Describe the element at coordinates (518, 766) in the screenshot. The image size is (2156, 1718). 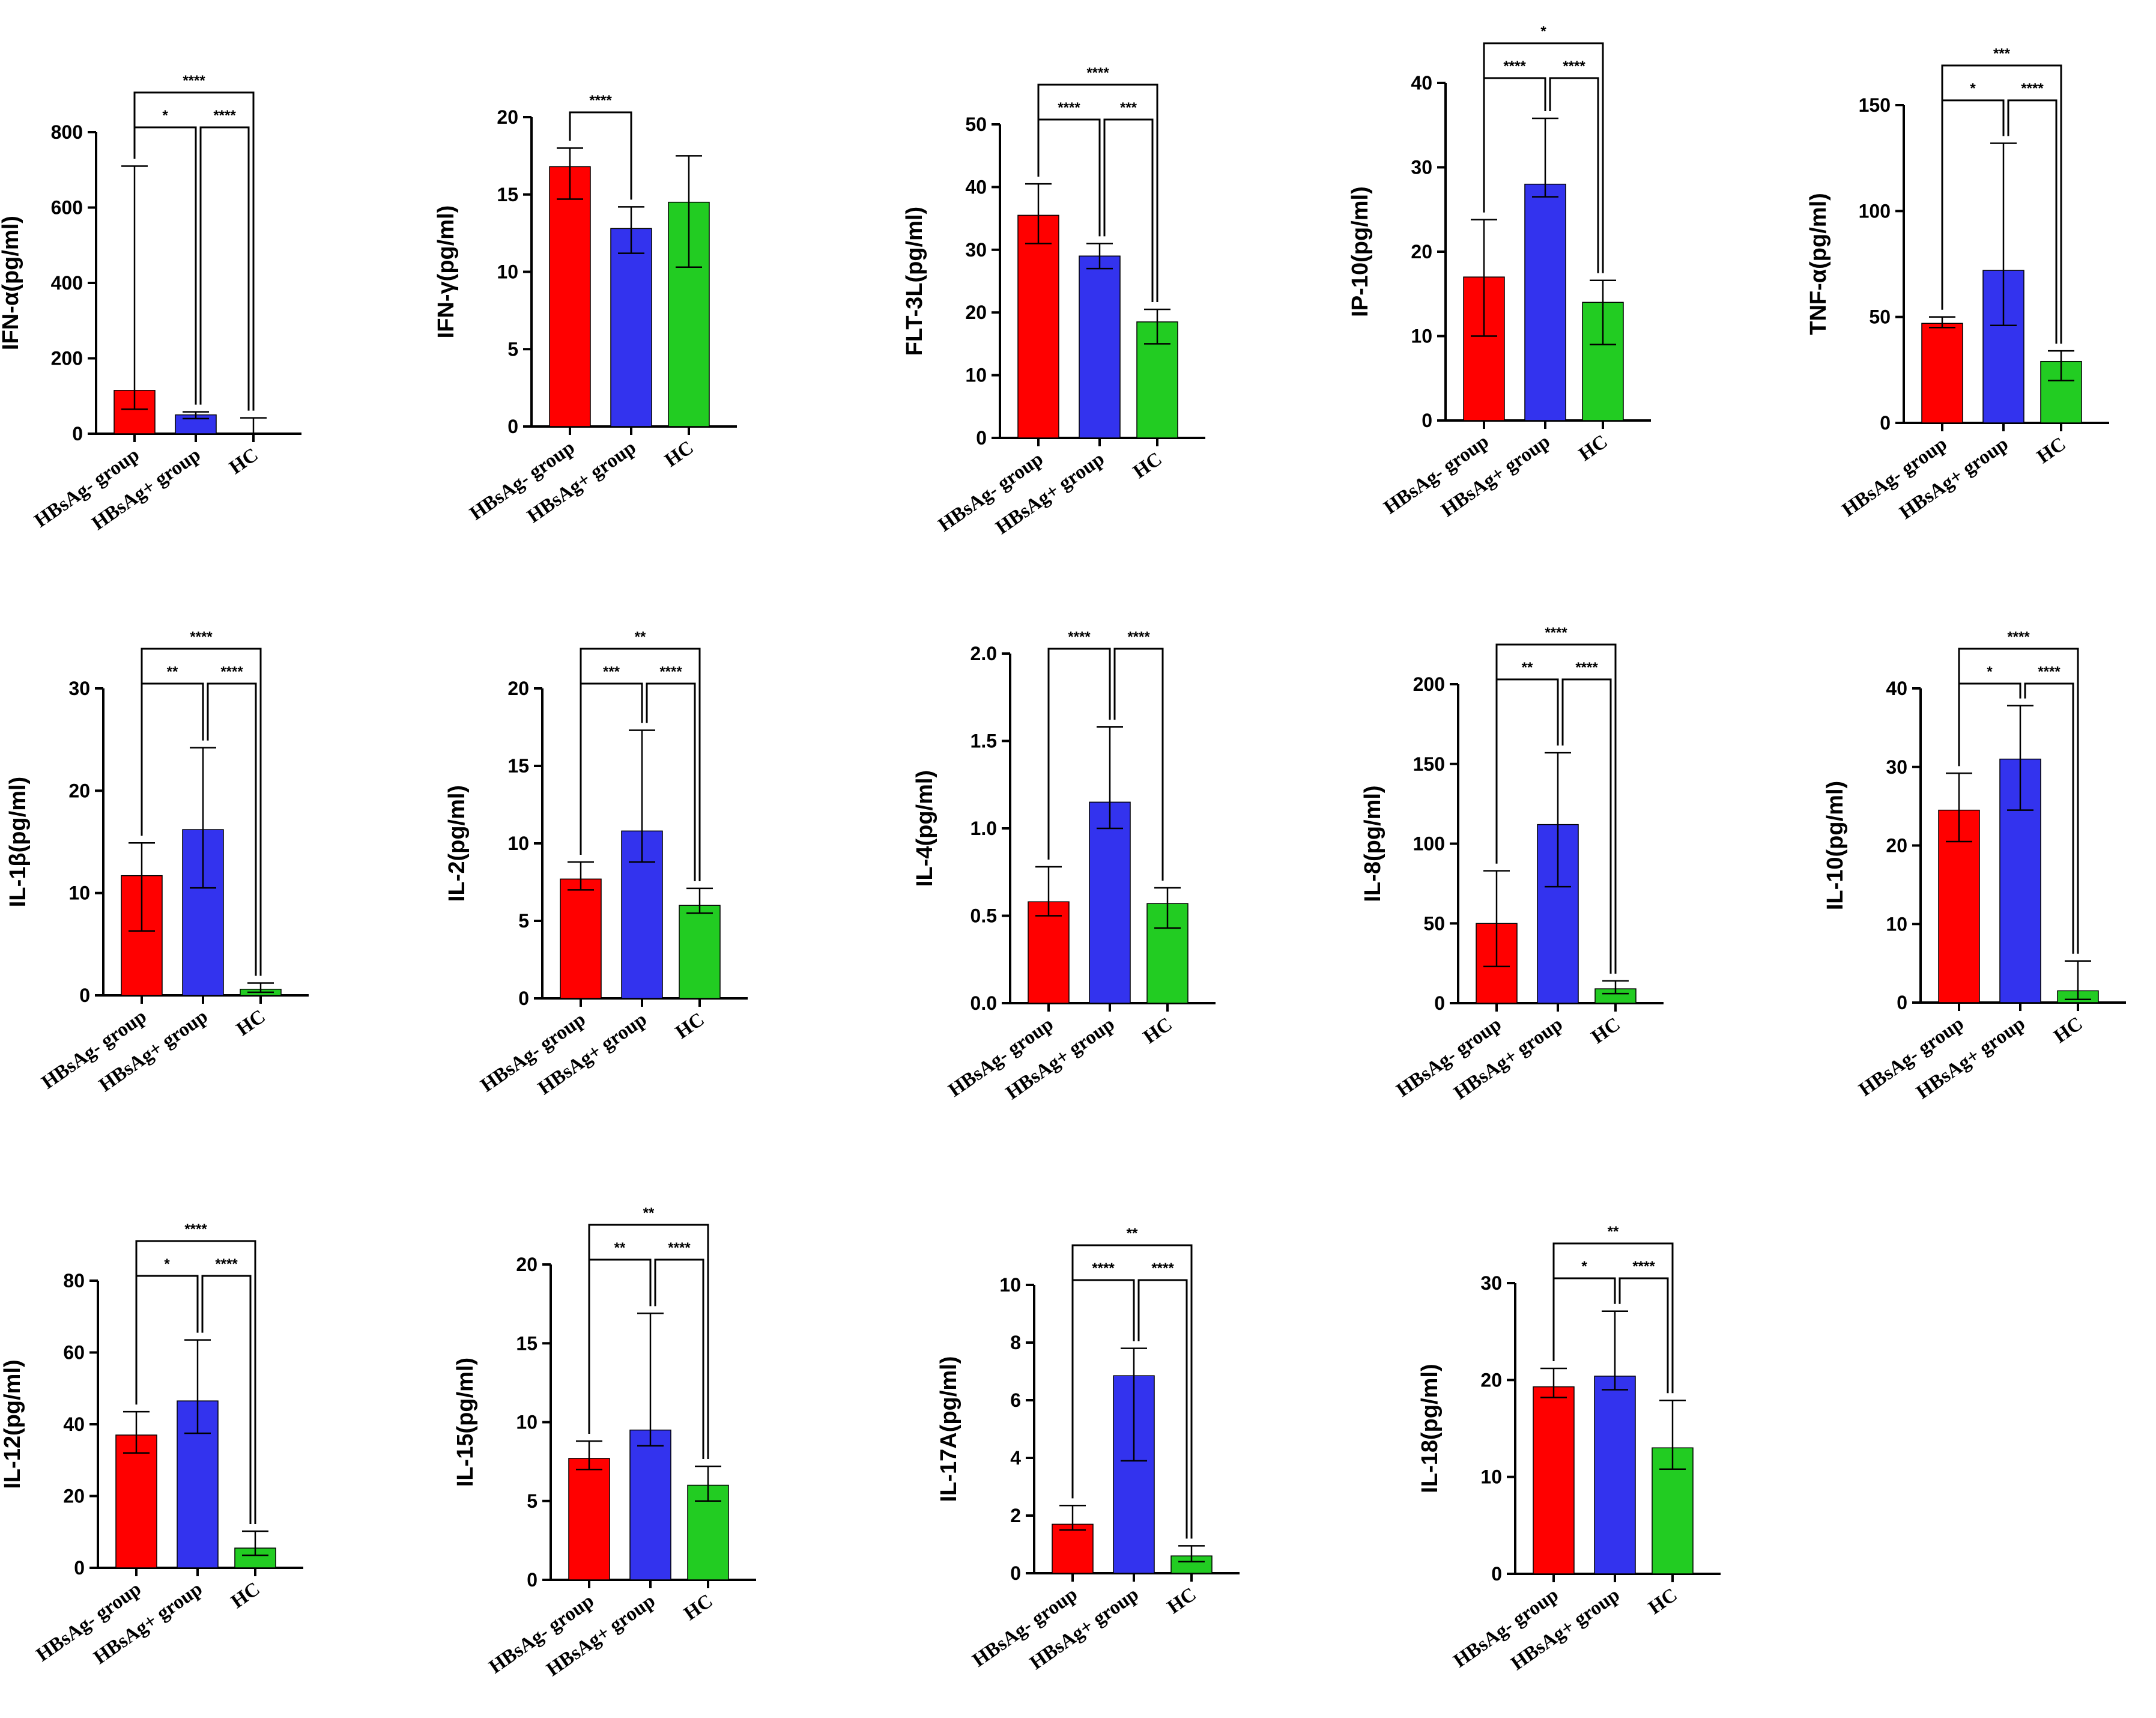
I see `y-tick-label: 15` at that location.